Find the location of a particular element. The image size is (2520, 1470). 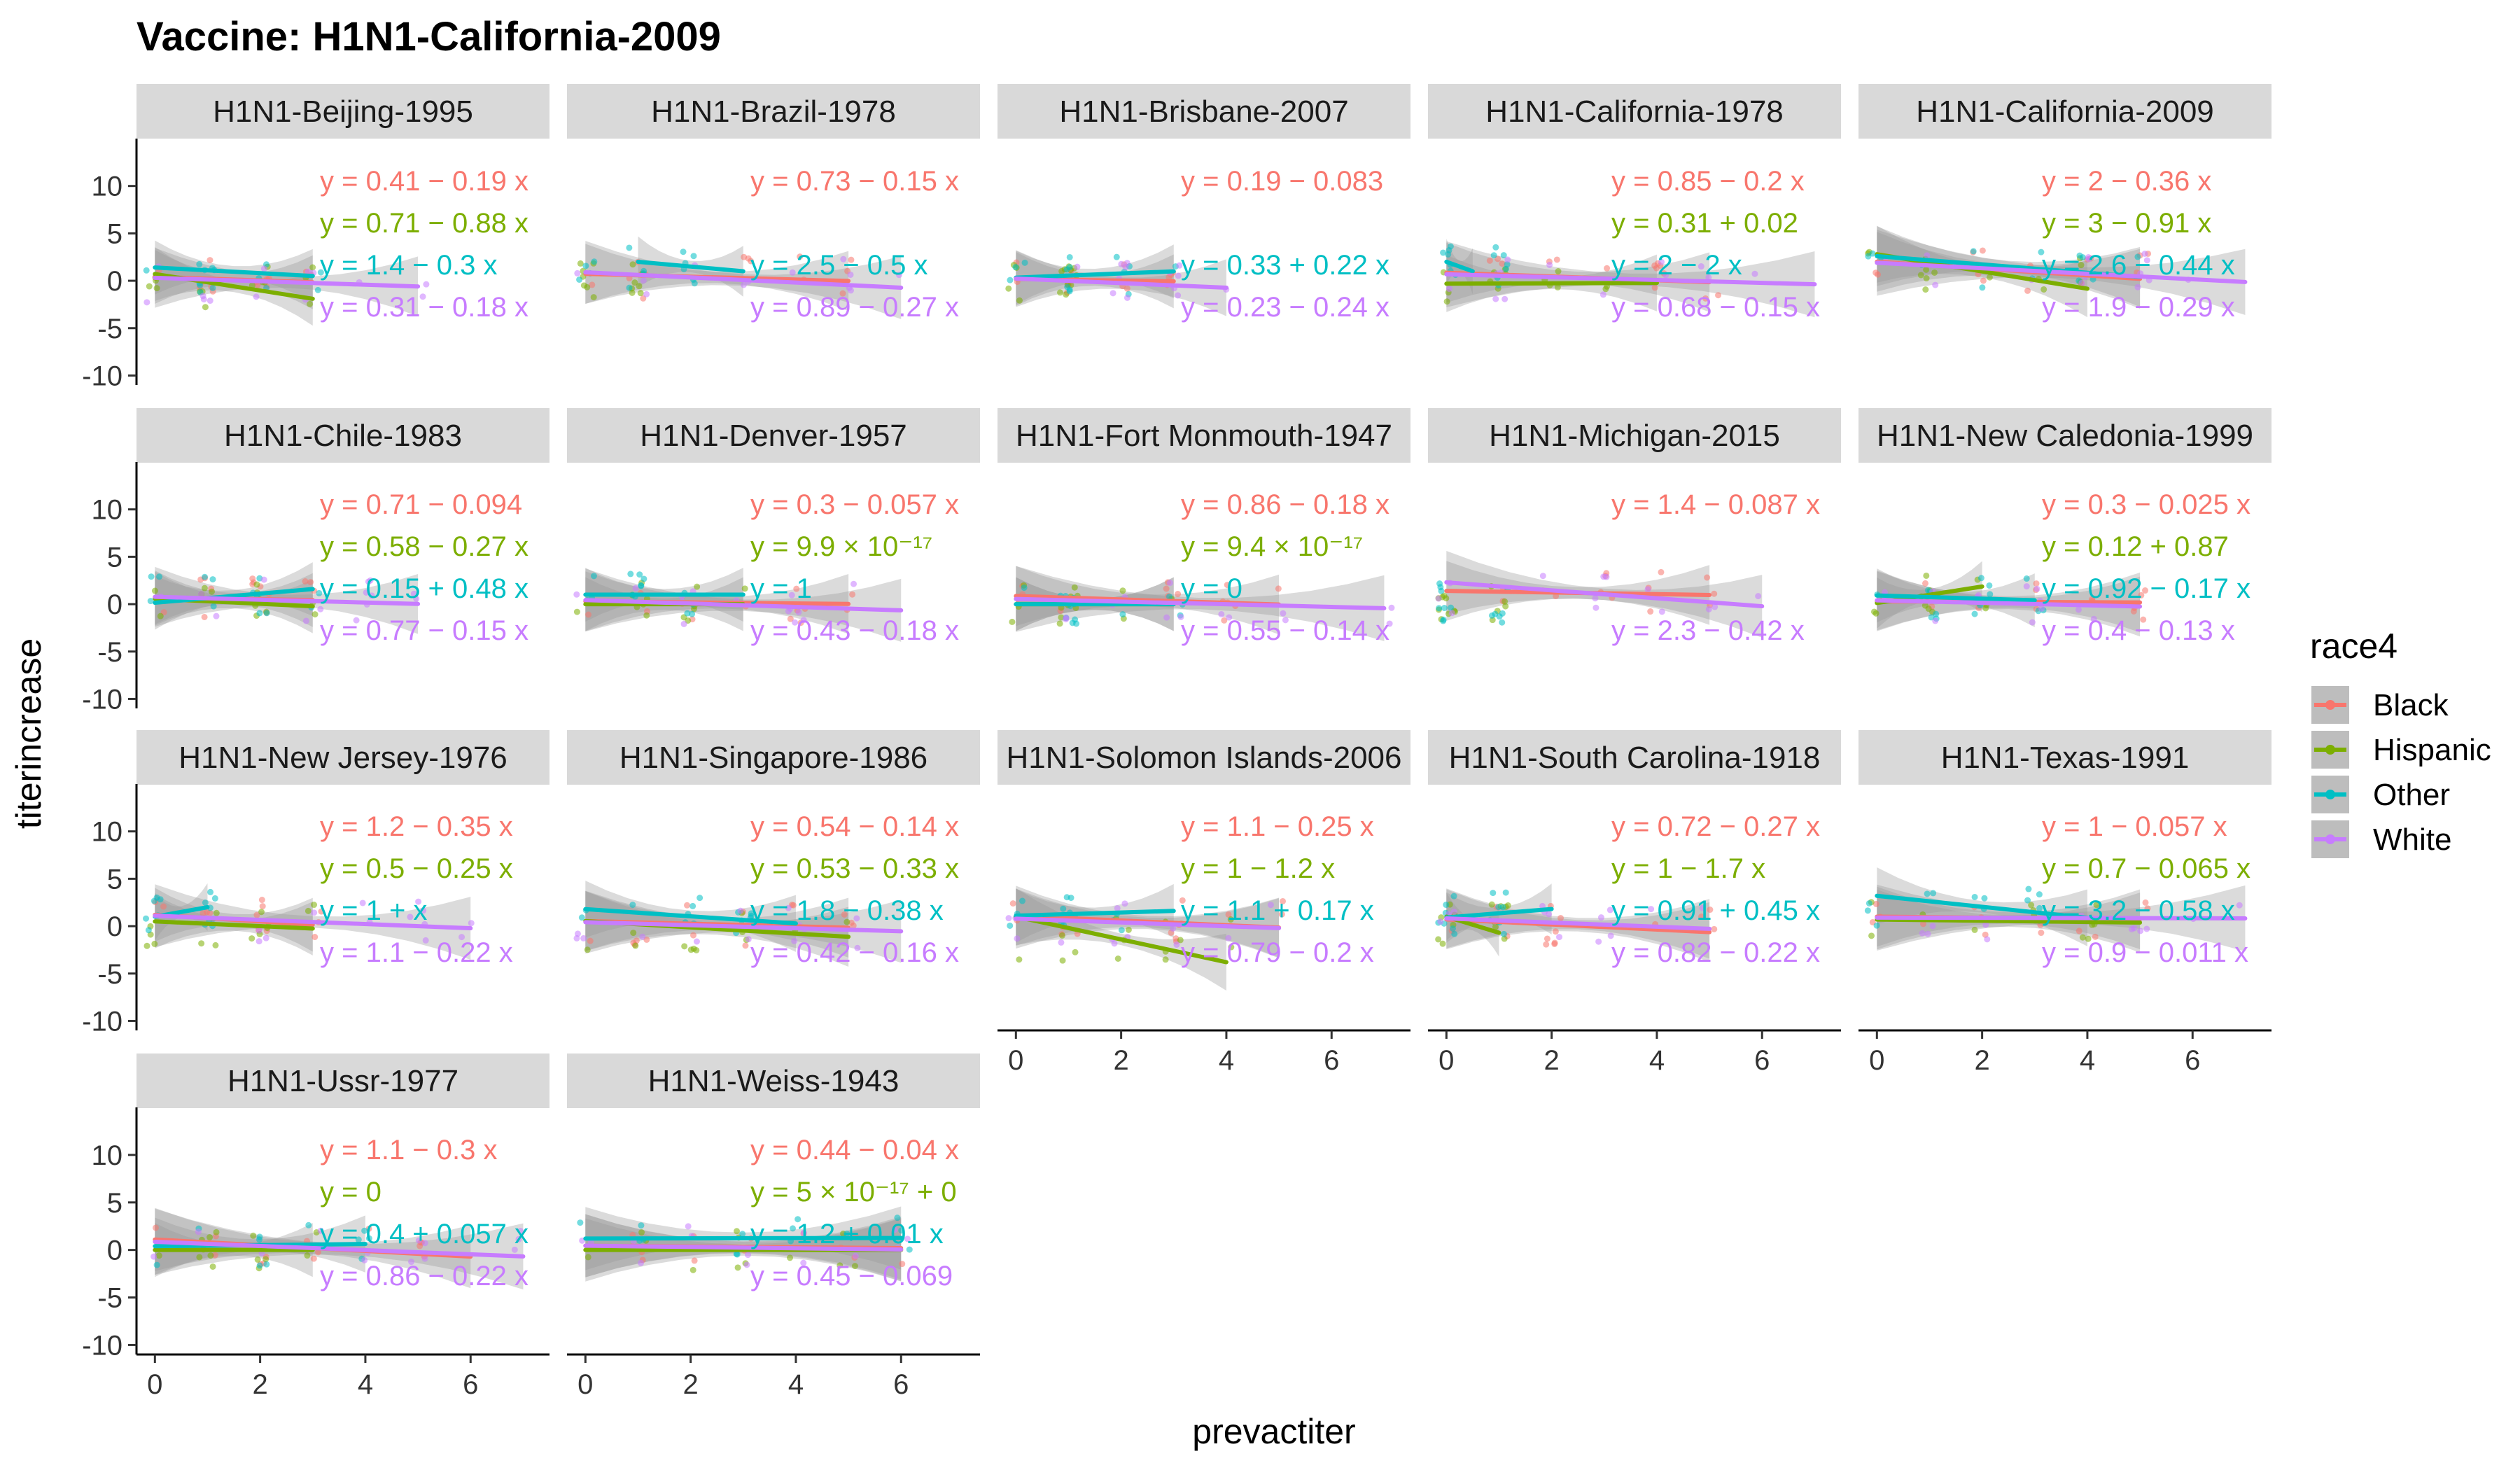

equation-label: y = 0.86 − 0.18 x is located at coordinates (1285, 504).